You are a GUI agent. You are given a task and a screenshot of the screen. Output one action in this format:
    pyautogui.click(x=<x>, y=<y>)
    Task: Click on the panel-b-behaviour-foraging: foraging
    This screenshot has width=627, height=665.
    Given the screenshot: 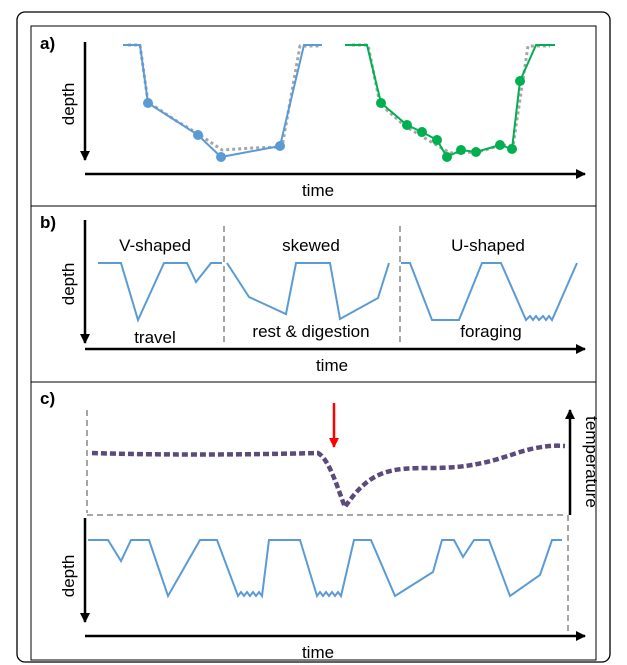 What is the action you would take?
    pyautogui.click(x=490, y=331)
    